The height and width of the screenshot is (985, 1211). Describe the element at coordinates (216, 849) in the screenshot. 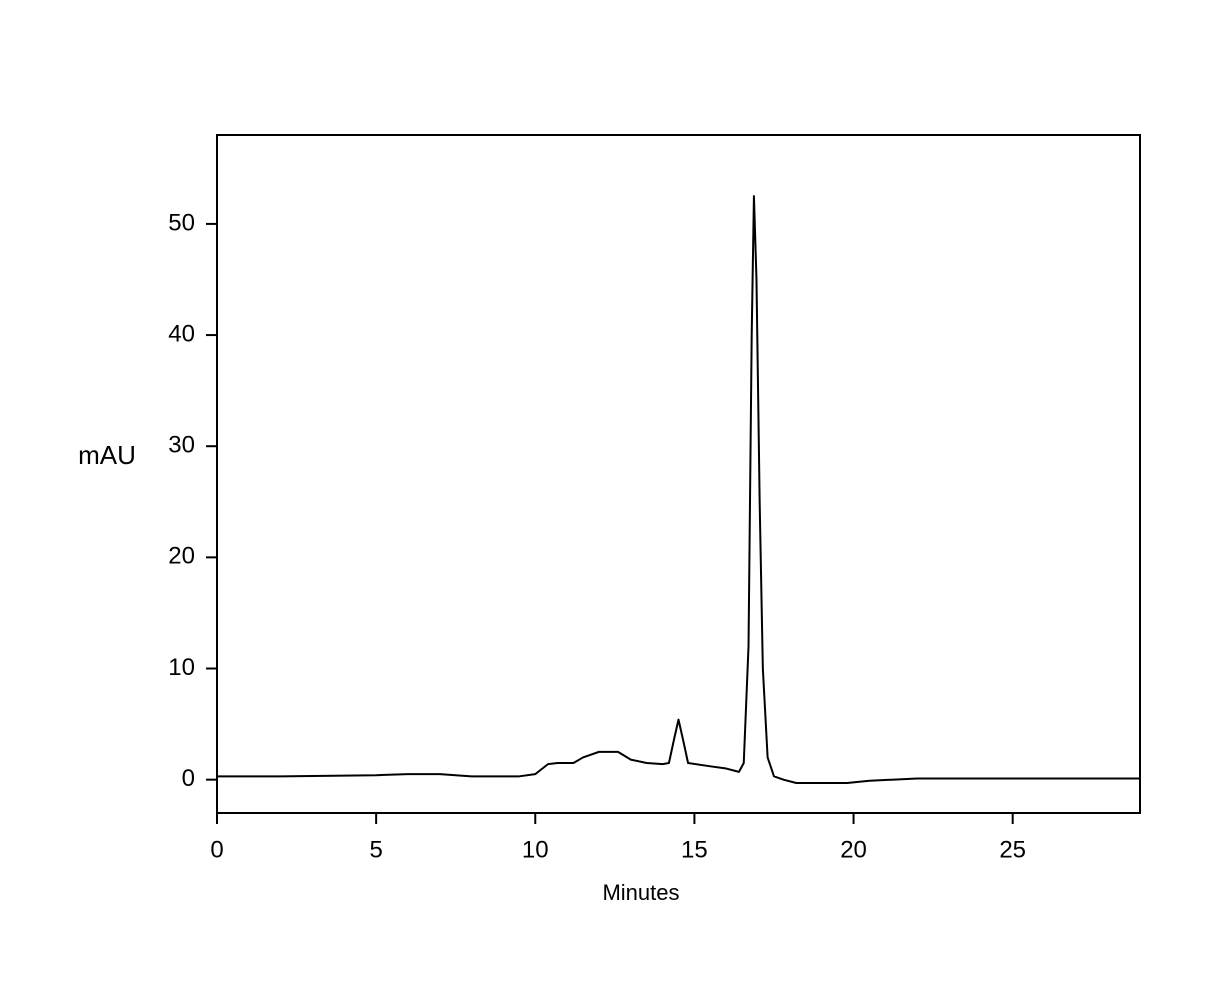

I see `x-tick-label: 0` at that location.